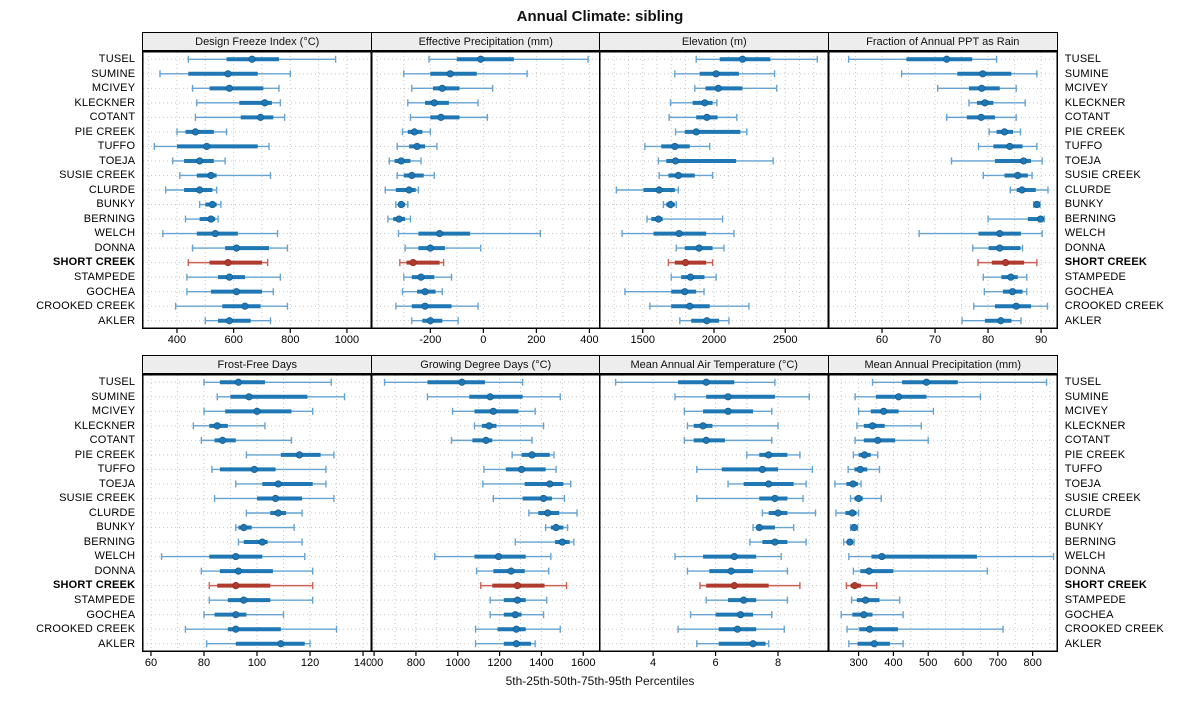  What do you see at coordinates (600, 16) in the screenshot?
I see `chart-title: Annual Climate: sibling` at bounding box center [600, 16].